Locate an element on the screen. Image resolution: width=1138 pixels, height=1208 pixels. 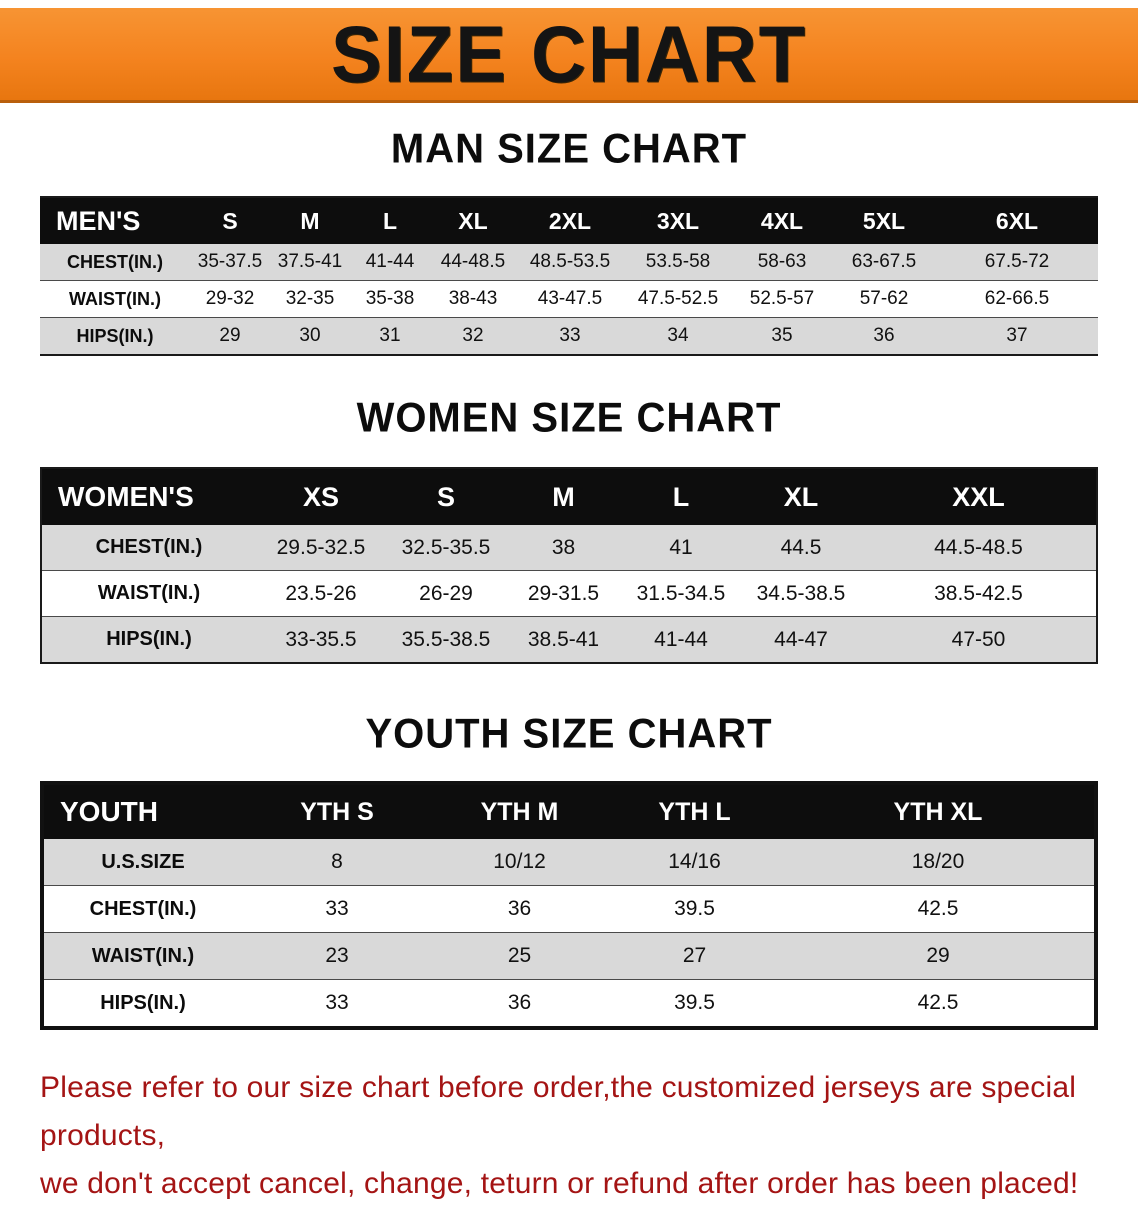
measurement-value: 48.5-53.5 is located at coordinates (570, 261).